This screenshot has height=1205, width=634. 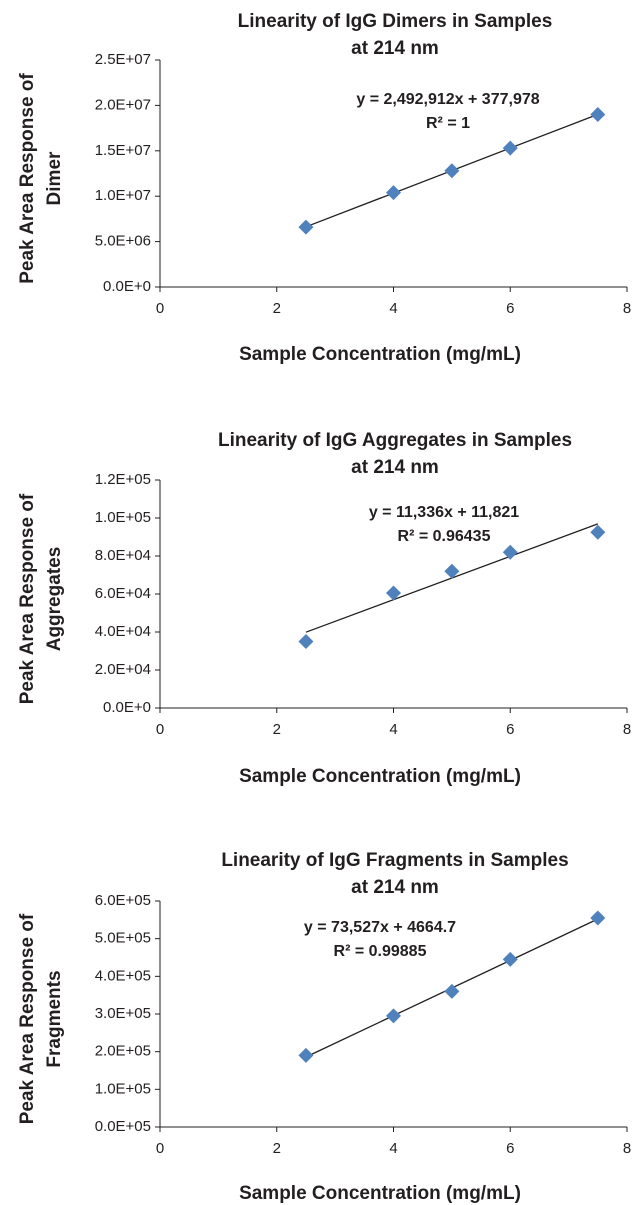 What do you see at coordinates (123, 241) in the screenshot?
I see `y-tick-label: 5.0E+06` at bounding box center [123, 241].